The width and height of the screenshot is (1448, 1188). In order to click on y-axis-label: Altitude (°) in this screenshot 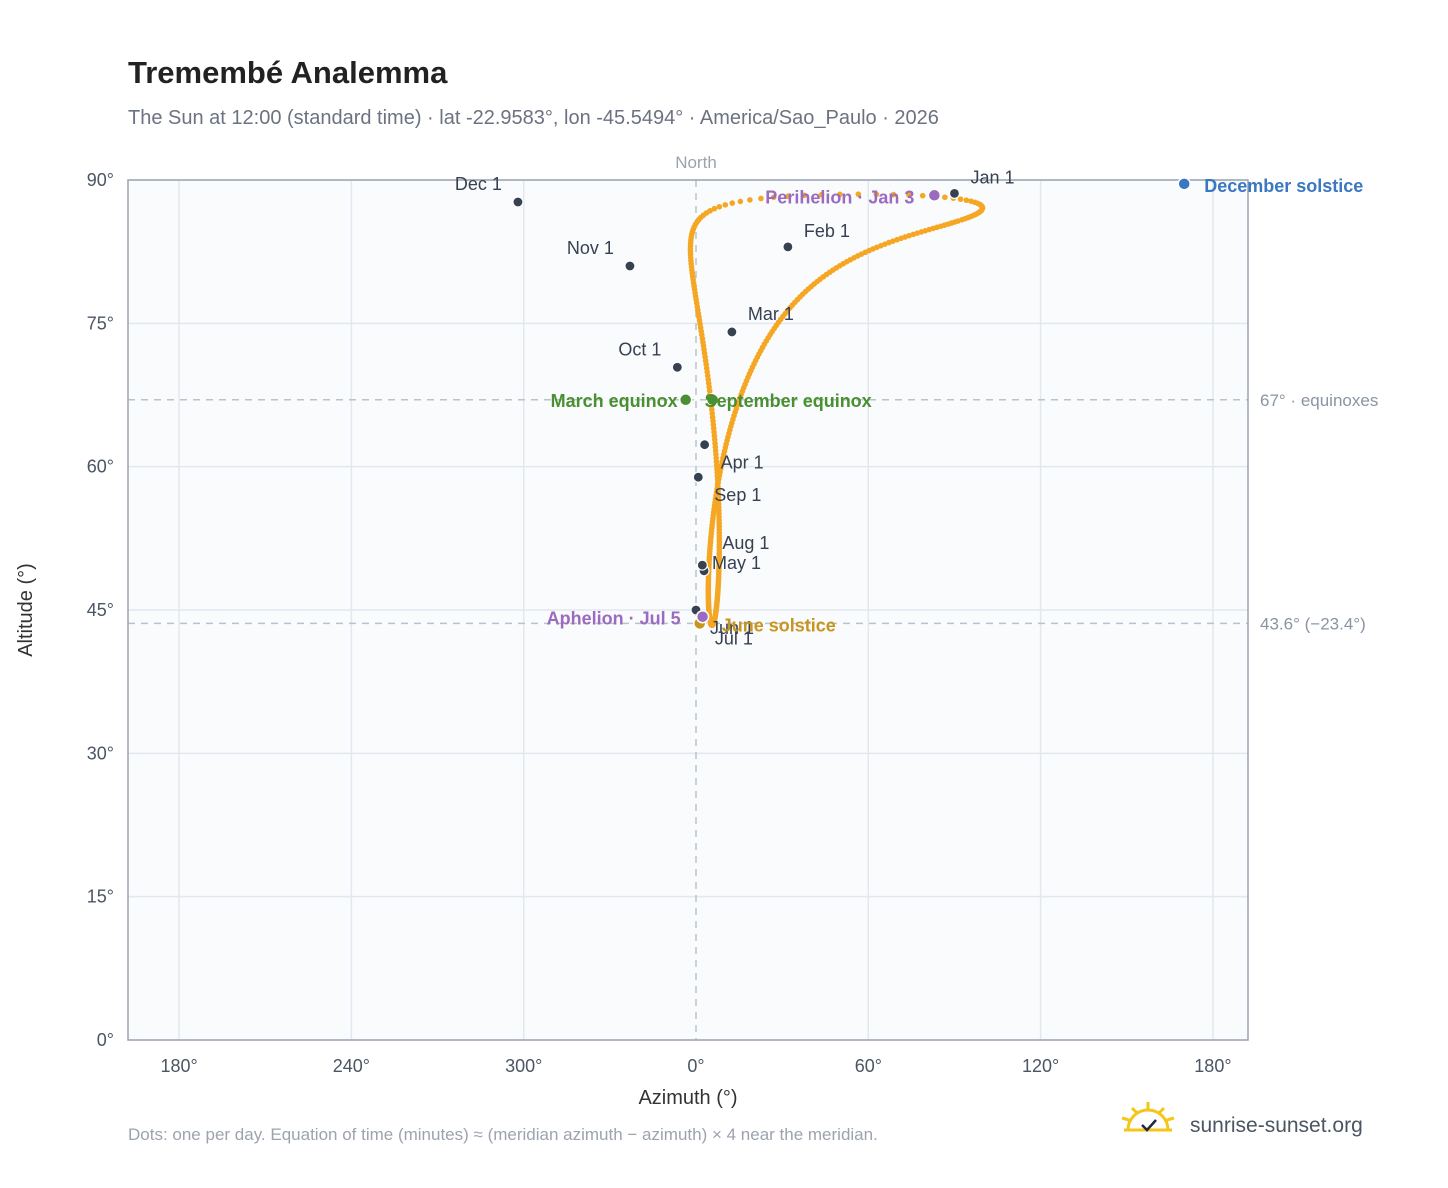, I will do `click(26, 610)`.